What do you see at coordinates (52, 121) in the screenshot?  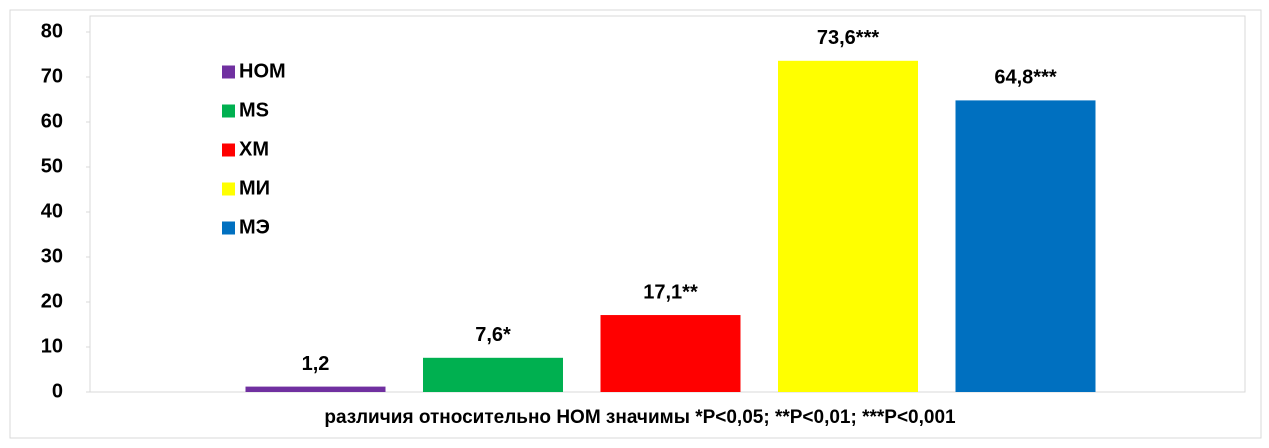 I see `y-tick-label: 60` at bounding box center [52, 121].